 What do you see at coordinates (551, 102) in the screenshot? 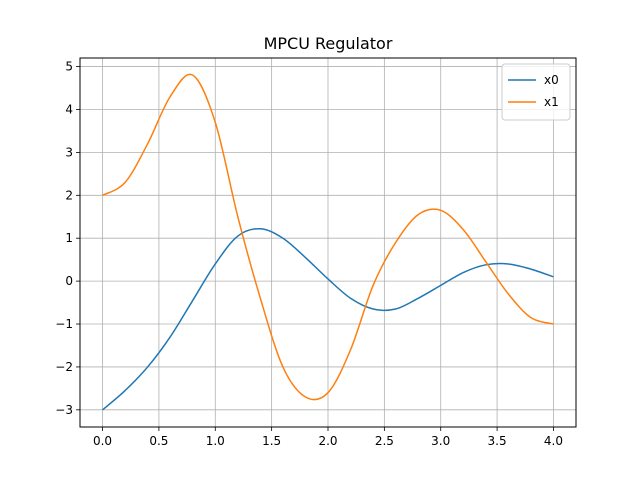
I see `legend-label-x1: x1` at bounding box center [551, 102].